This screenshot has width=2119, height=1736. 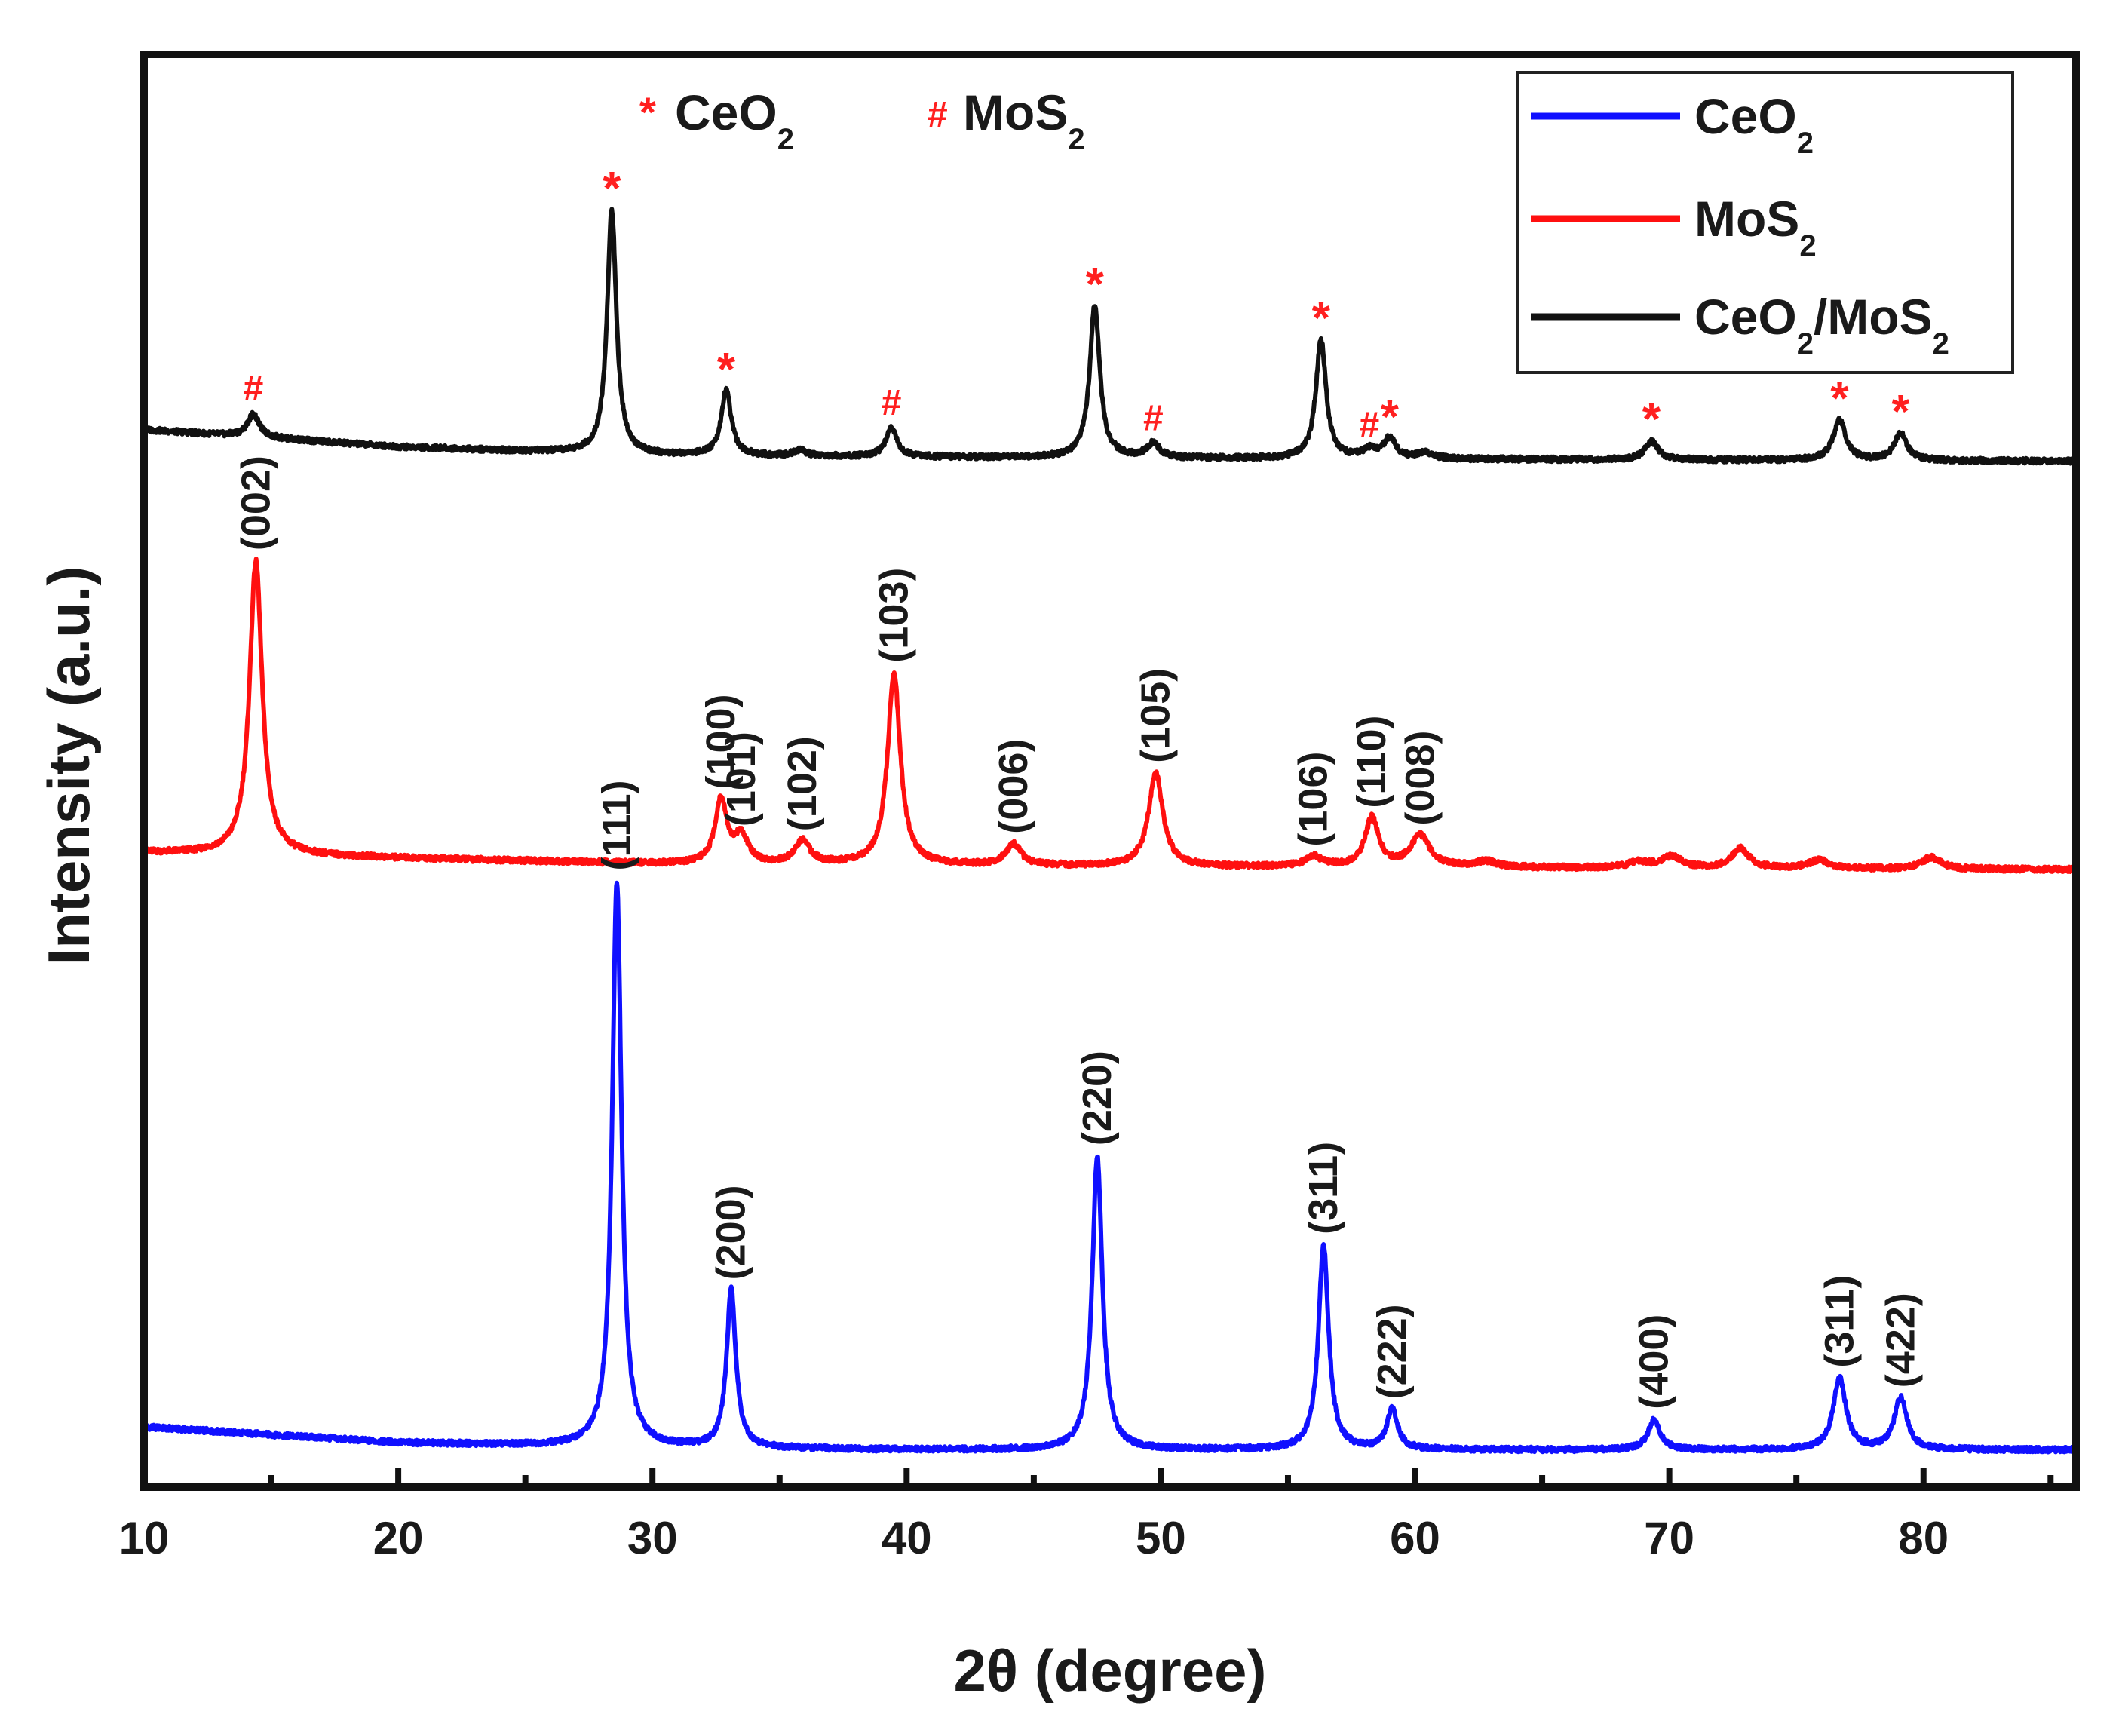 I want to click on x-axis-title: 2θ (degree), so click(x=1110, y=1670).